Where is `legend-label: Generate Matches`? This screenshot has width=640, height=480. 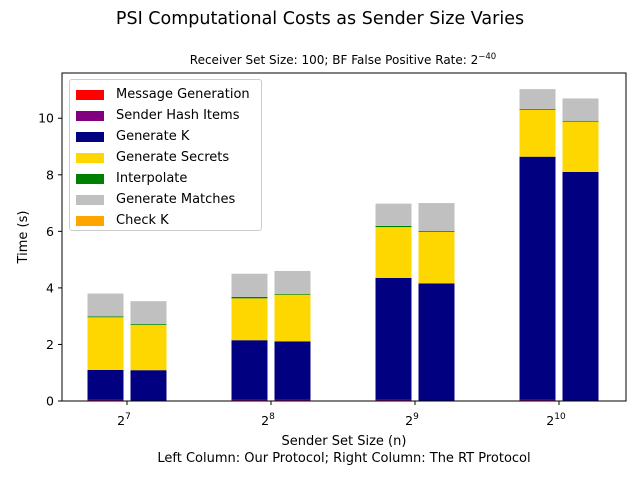
legend-label: Generate Matches is located at coordinates (176, 199).